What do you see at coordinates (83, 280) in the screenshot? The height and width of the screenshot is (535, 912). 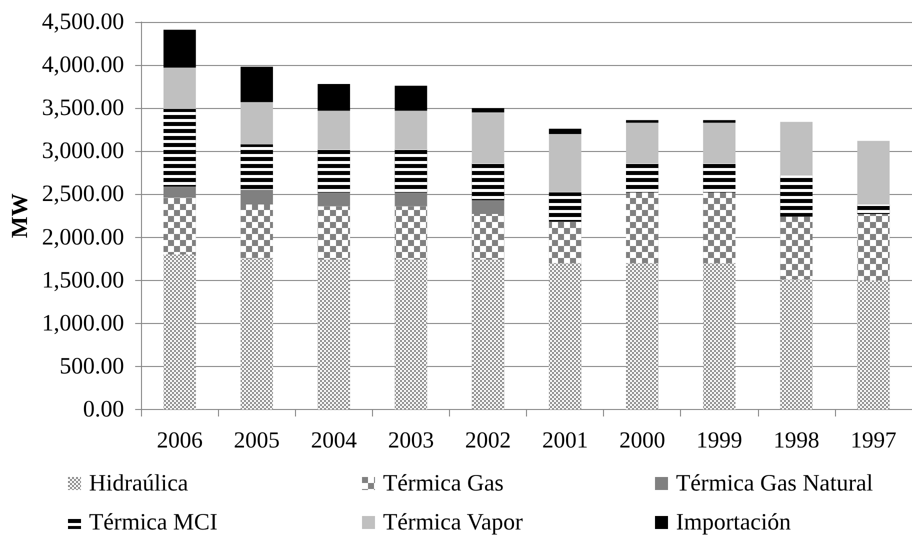 I see `y-tick-label: 1,500.00` at bounding box center [83, 280].